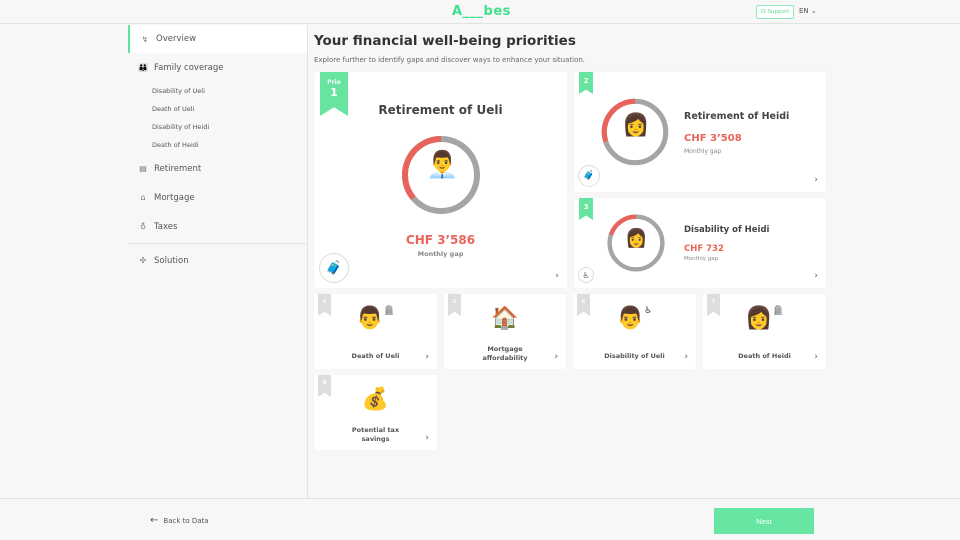  What do you see at coordinates (764, 521) in the screenshot?
I see `next-button: Next` at bounding box center [764, 521].